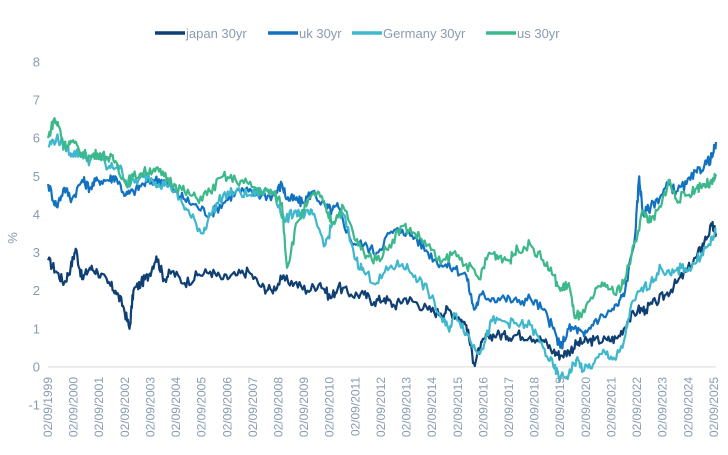 This screenshot has height=455, width=728. I want to click on y-tick-label: 7, so click(36, 100).